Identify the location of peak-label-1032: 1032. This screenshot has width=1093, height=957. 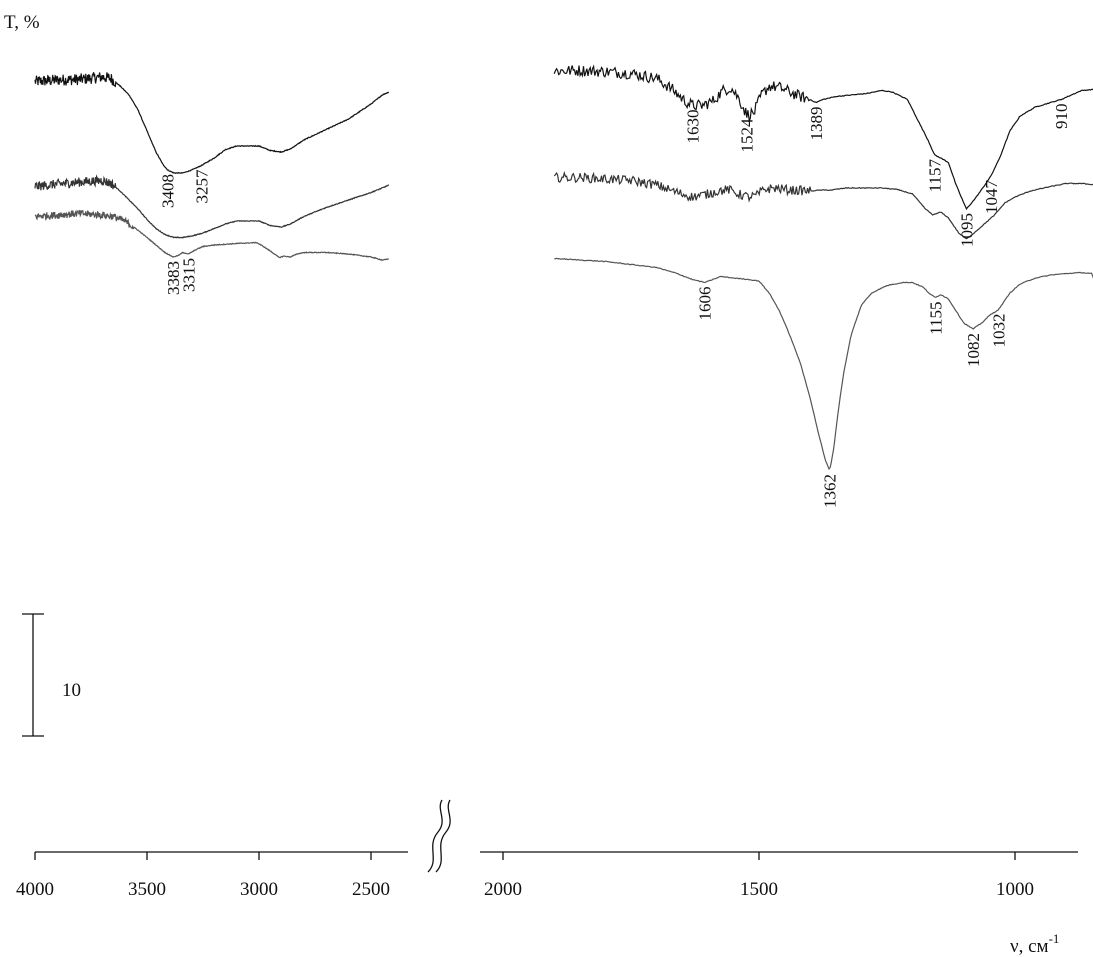
(999, 331).